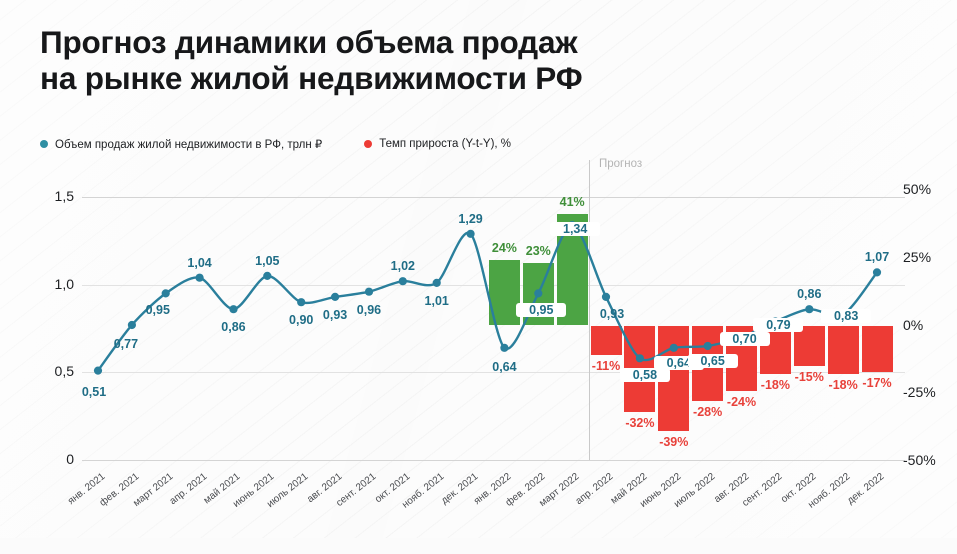  Describe the element at coordinates (712, 361) in the screenshot. I see `line-value-label: 0,65` at that location.